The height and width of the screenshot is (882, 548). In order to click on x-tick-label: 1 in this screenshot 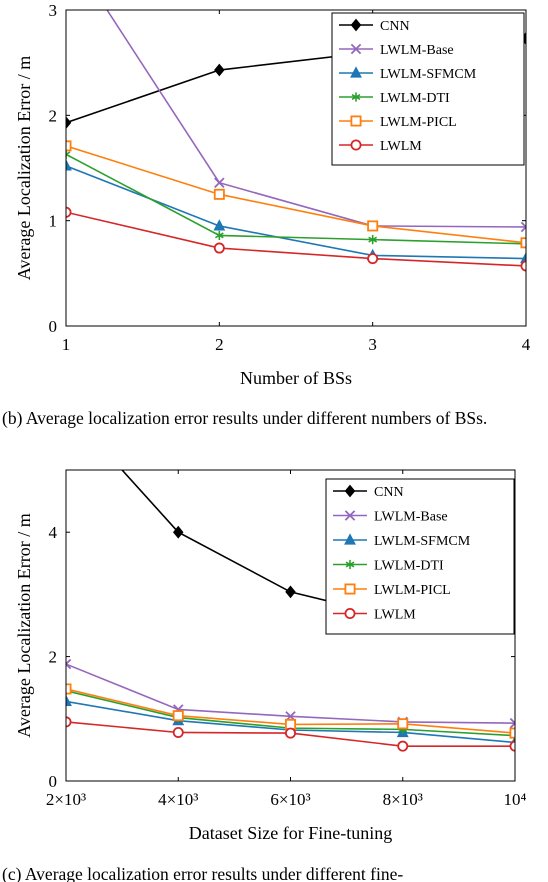, I will do `click(66, 344)`.